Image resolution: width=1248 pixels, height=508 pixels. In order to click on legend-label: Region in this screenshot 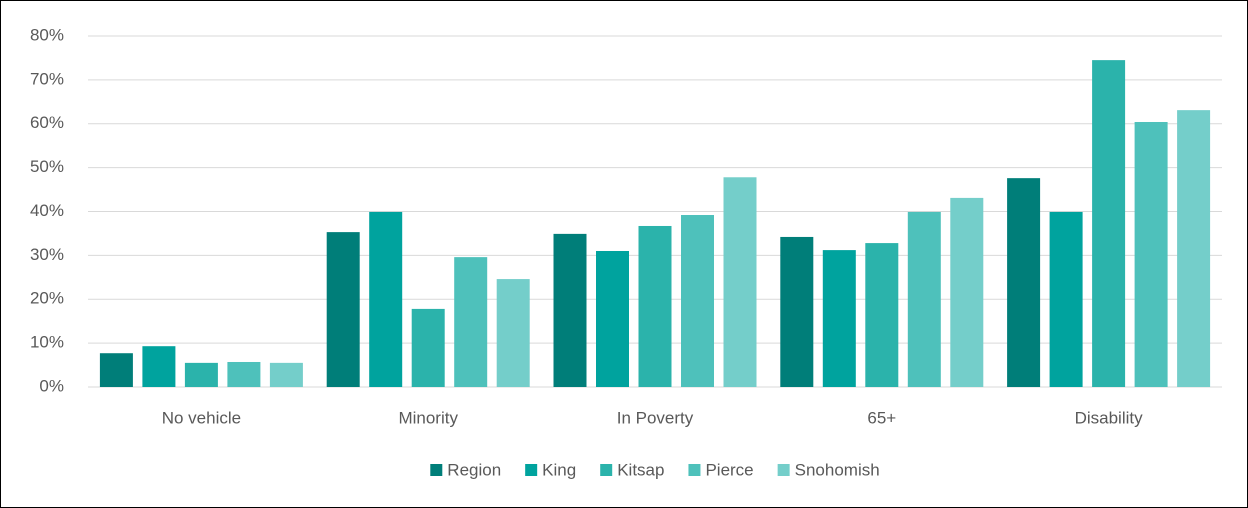, I will do `click(474, 469)`.